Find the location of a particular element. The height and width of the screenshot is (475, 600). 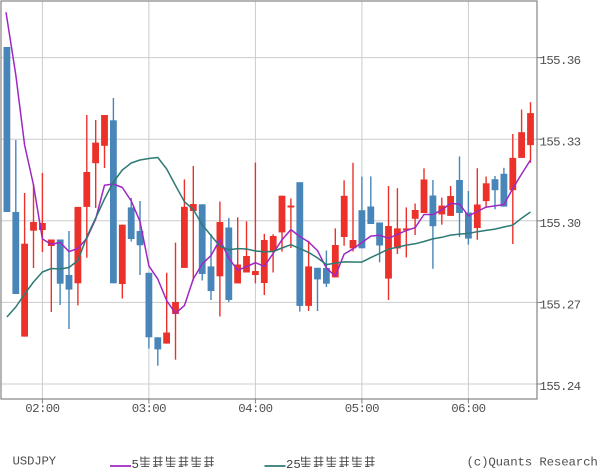

svg-text: (c)Quants Research is located at coordinates (532, 463).